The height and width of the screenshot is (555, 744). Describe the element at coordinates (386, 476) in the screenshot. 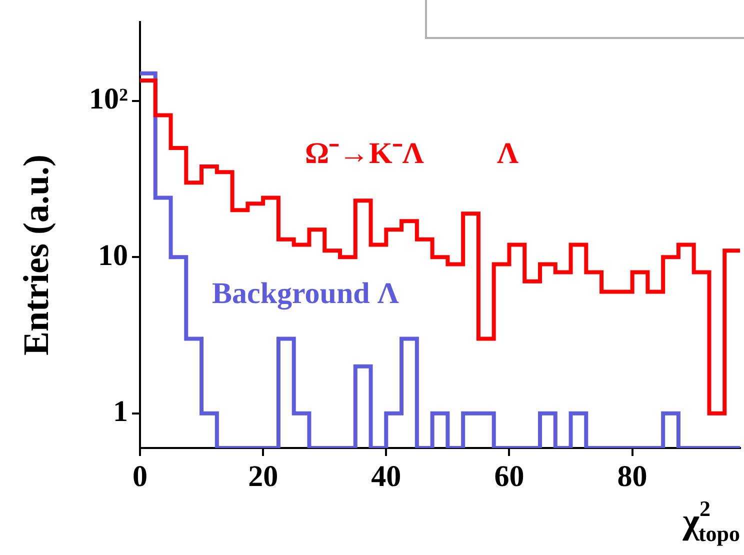

I see `x-tick-label: 40` at that location.